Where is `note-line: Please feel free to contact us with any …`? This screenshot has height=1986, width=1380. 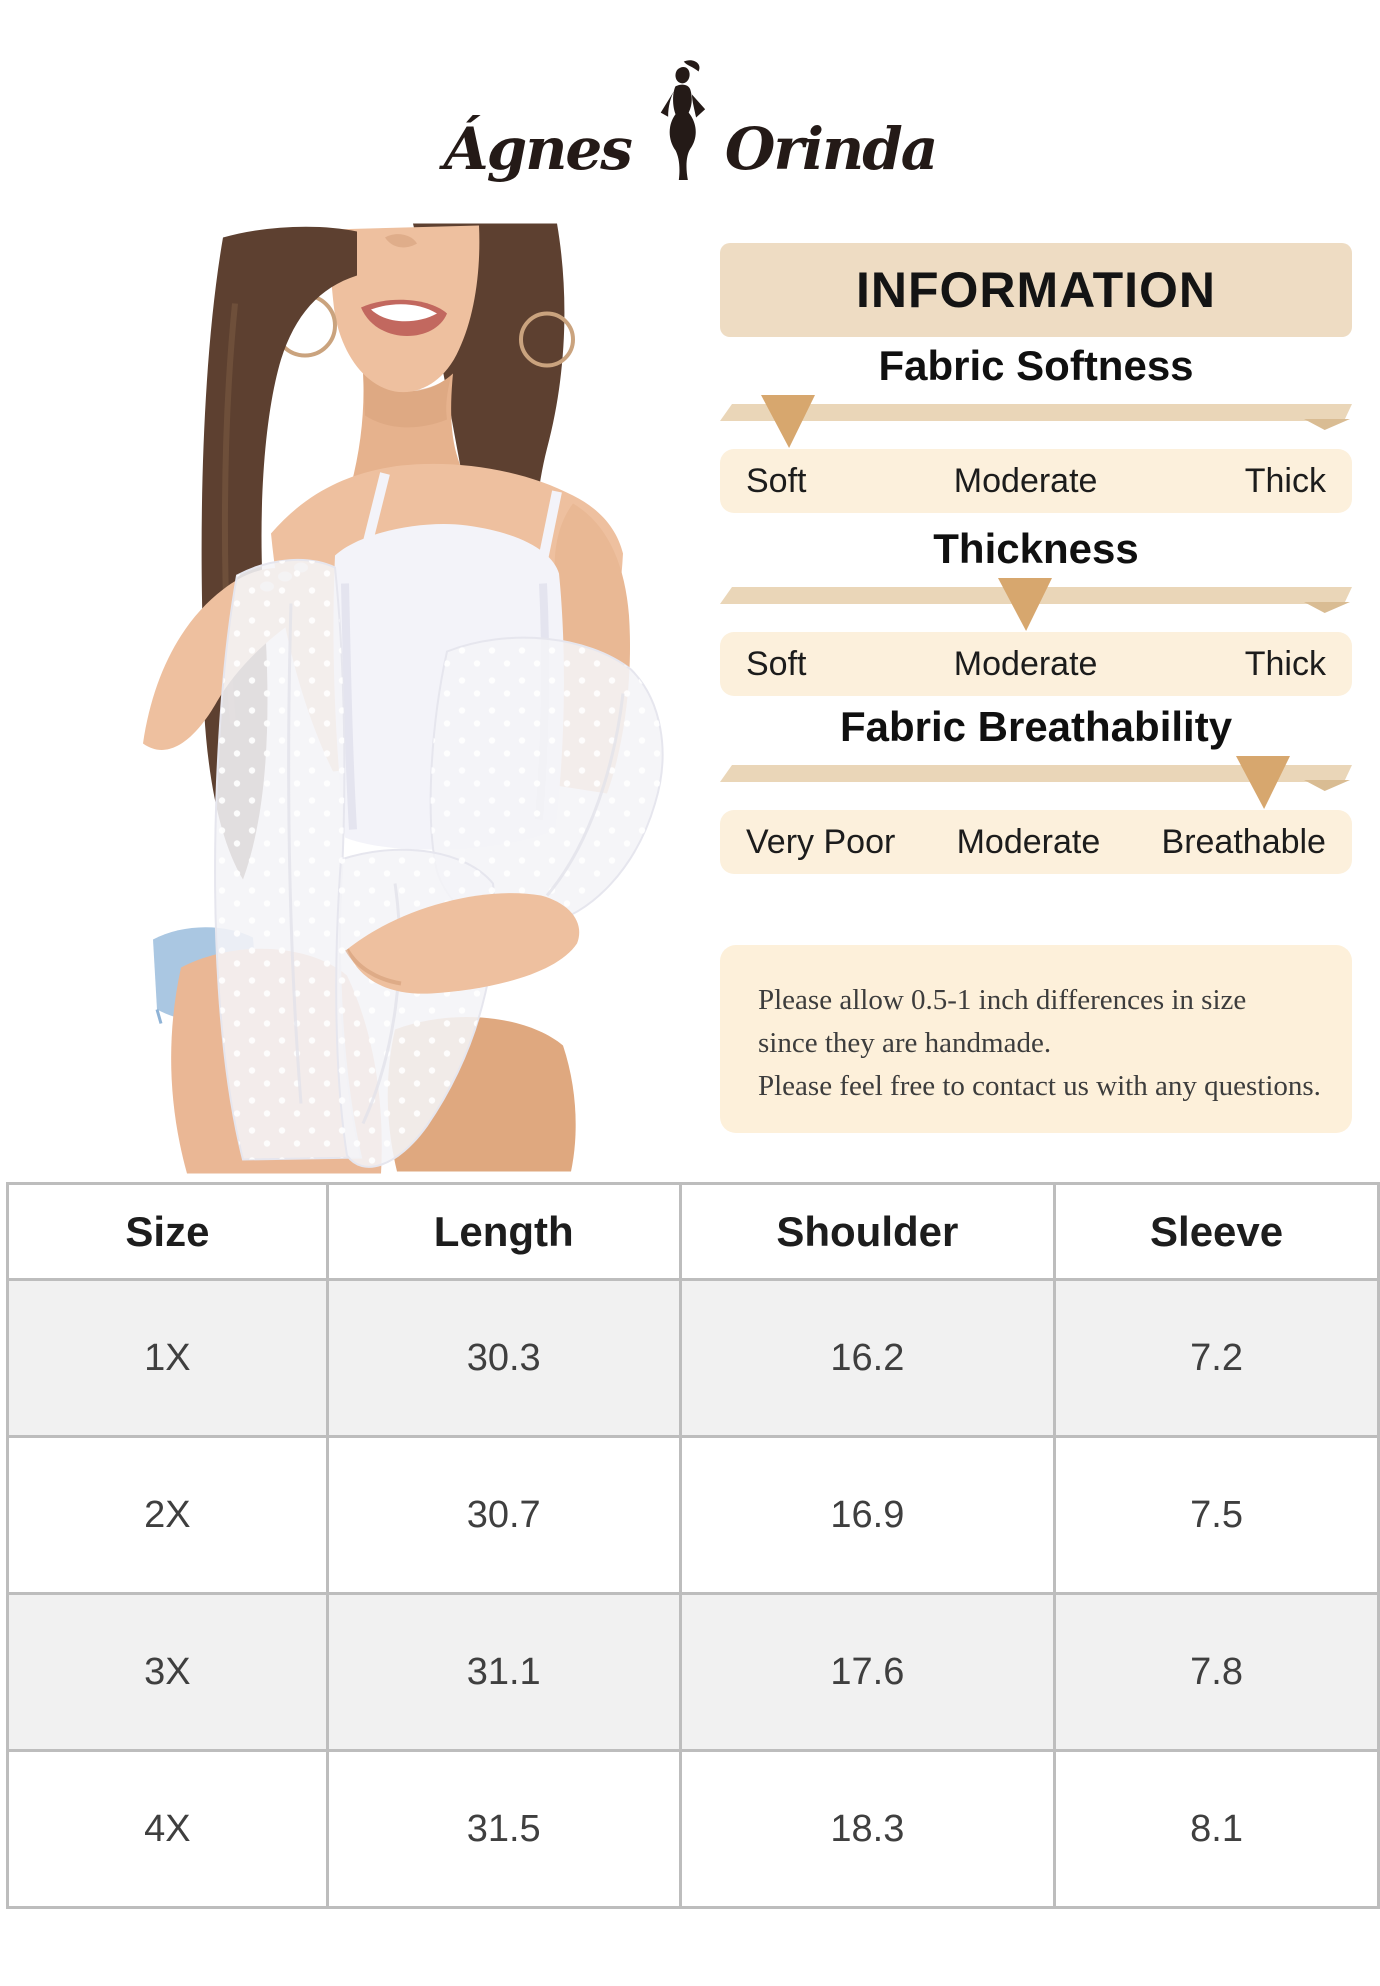 note-line: Please feel free to contact us with any … is located at coordinates (1039, 1085).